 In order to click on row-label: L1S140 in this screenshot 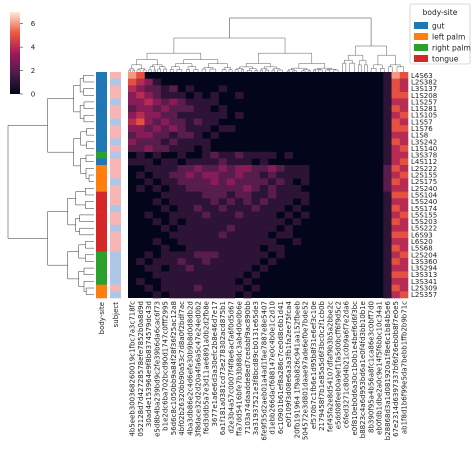, I will do `click(424, 149)`.